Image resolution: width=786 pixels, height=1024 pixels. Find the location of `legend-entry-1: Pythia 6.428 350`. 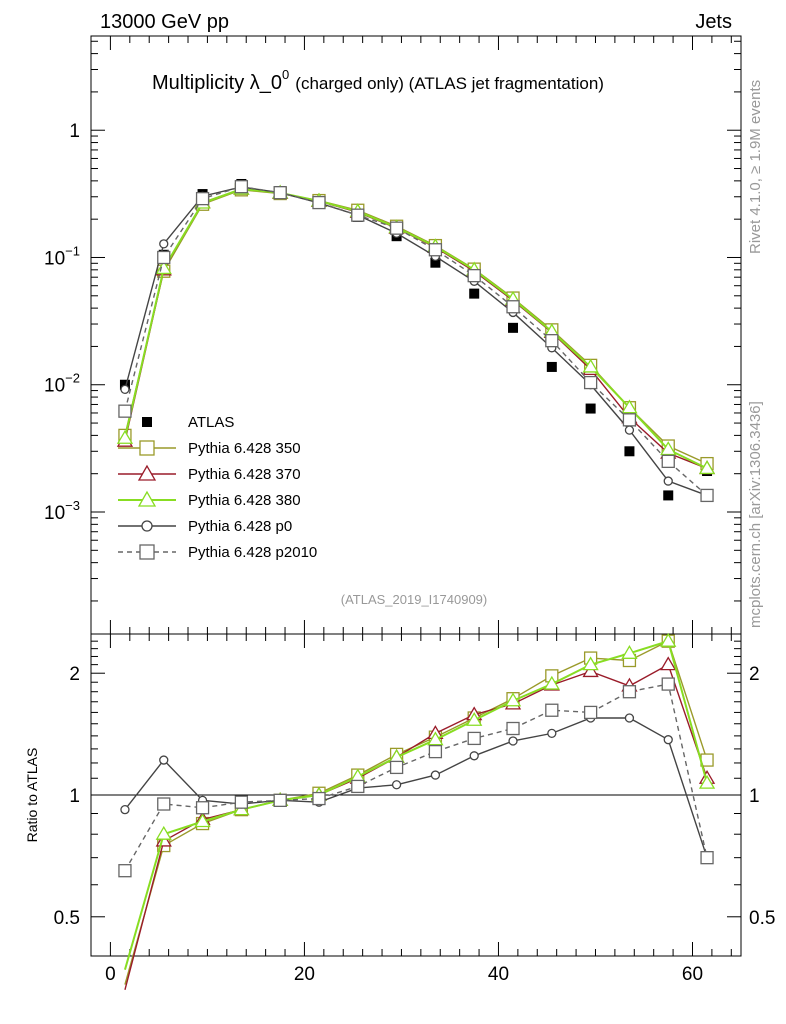

legend-entry-1: Pythia 6.428 350 is located at coordinates (209, 448).